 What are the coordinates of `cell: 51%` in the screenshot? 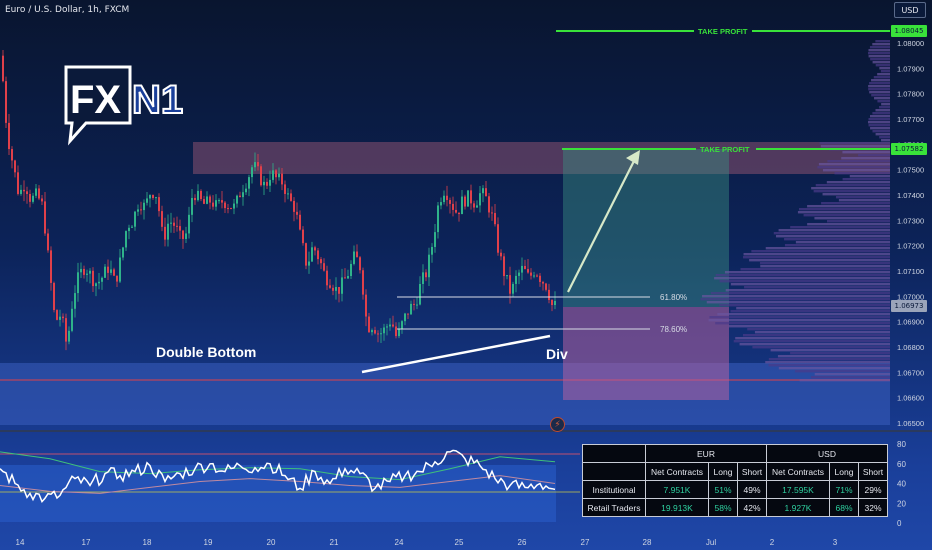 It's located at (723, 489).